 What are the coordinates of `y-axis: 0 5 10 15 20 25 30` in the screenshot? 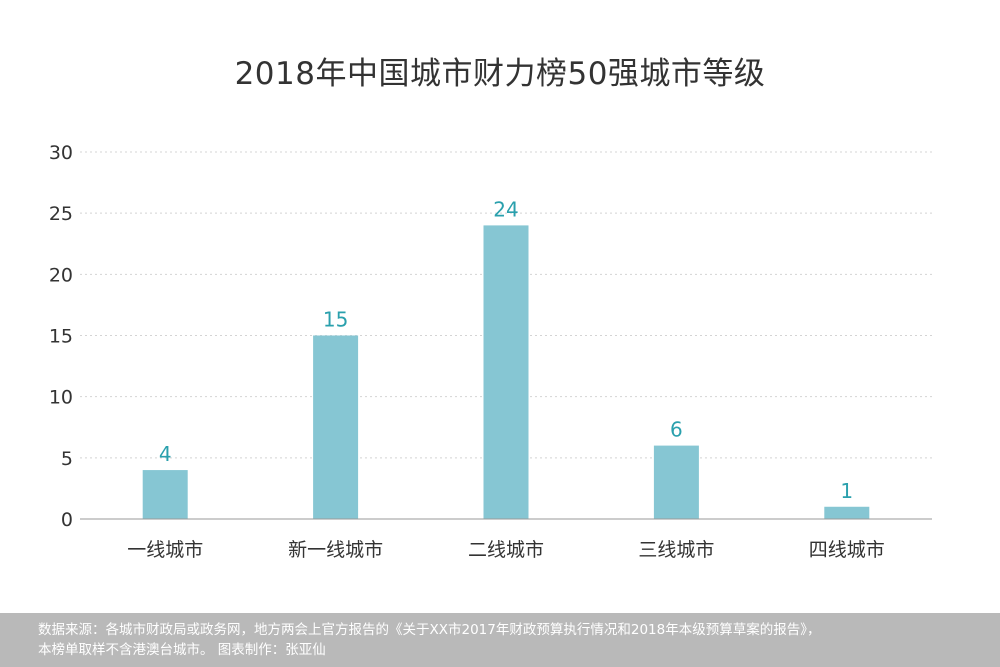 It's located at (61, 336).